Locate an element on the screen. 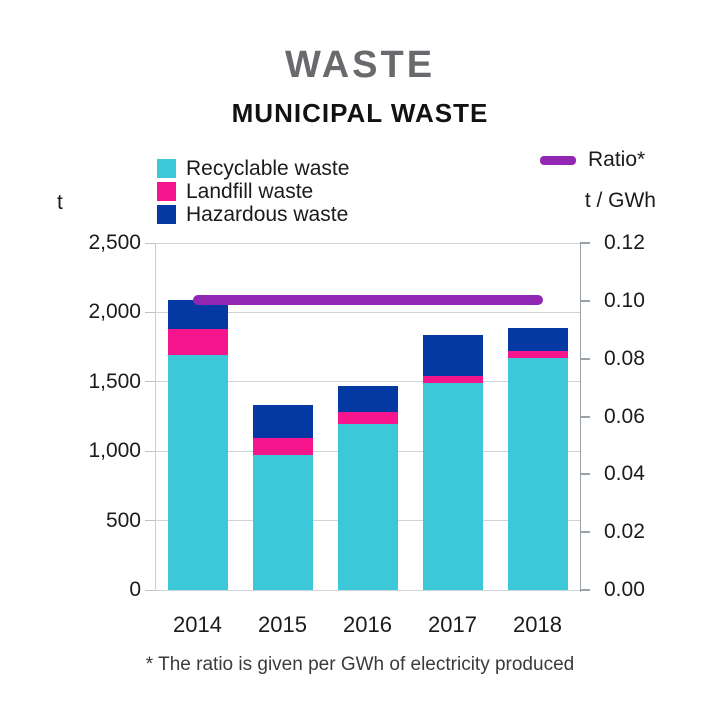  year-label-2018: 2018 is located at coordinates (537, 624).